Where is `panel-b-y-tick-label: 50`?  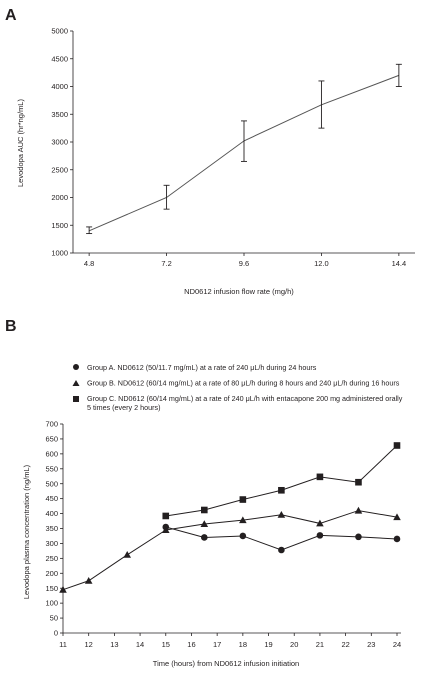
panel-b-y-tick-label: 50 is located at coordinates (54, 618).